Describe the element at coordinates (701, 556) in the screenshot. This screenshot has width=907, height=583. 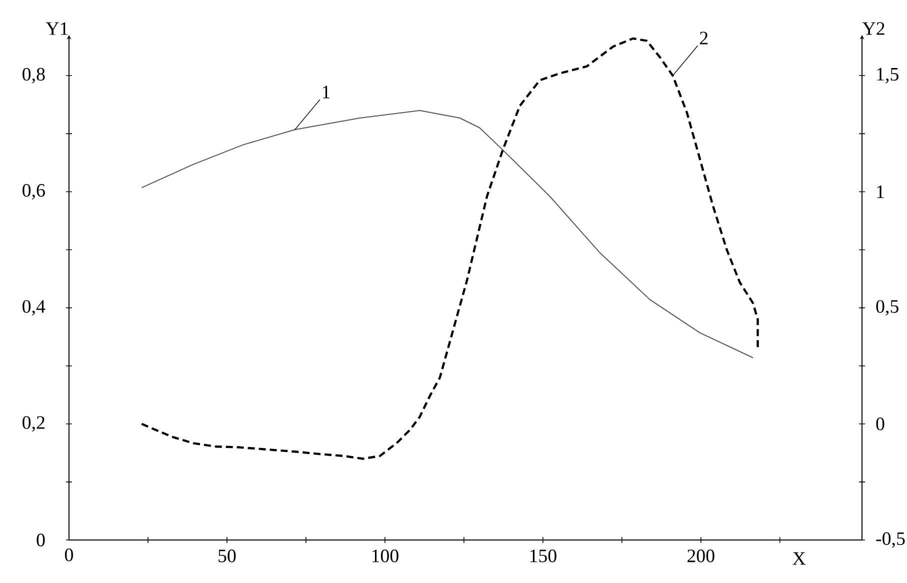
I see `x-tick-label: 200` at that location.